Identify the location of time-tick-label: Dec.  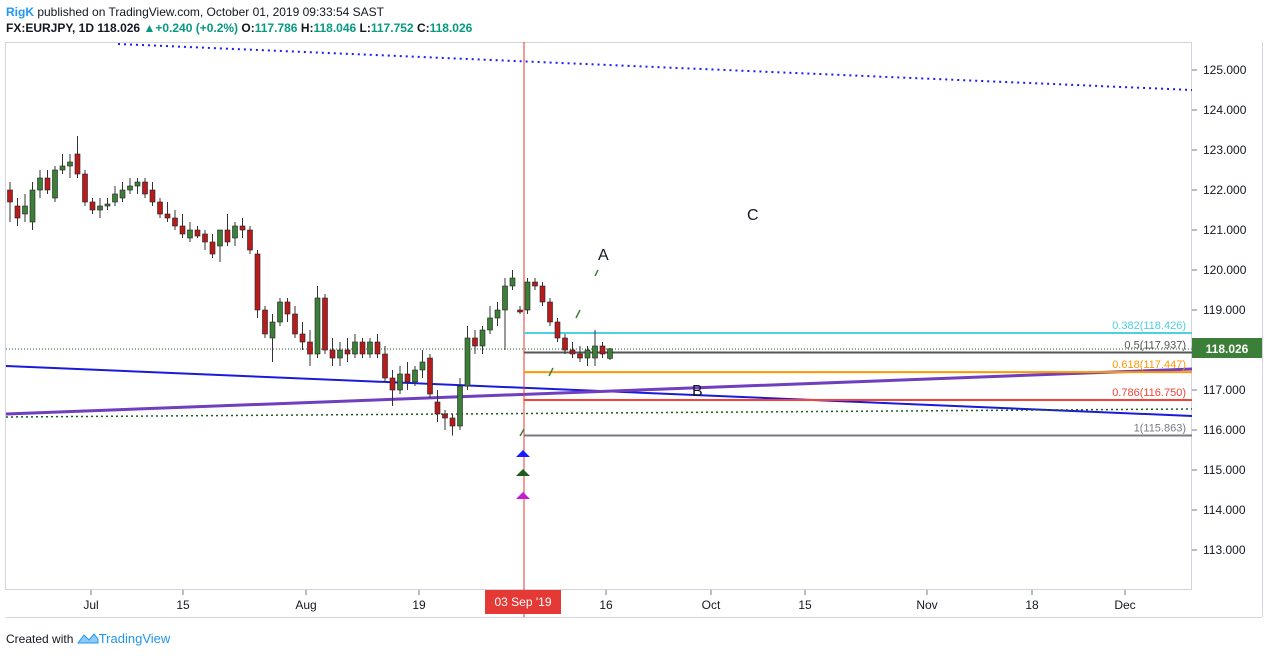
(1124, 605).